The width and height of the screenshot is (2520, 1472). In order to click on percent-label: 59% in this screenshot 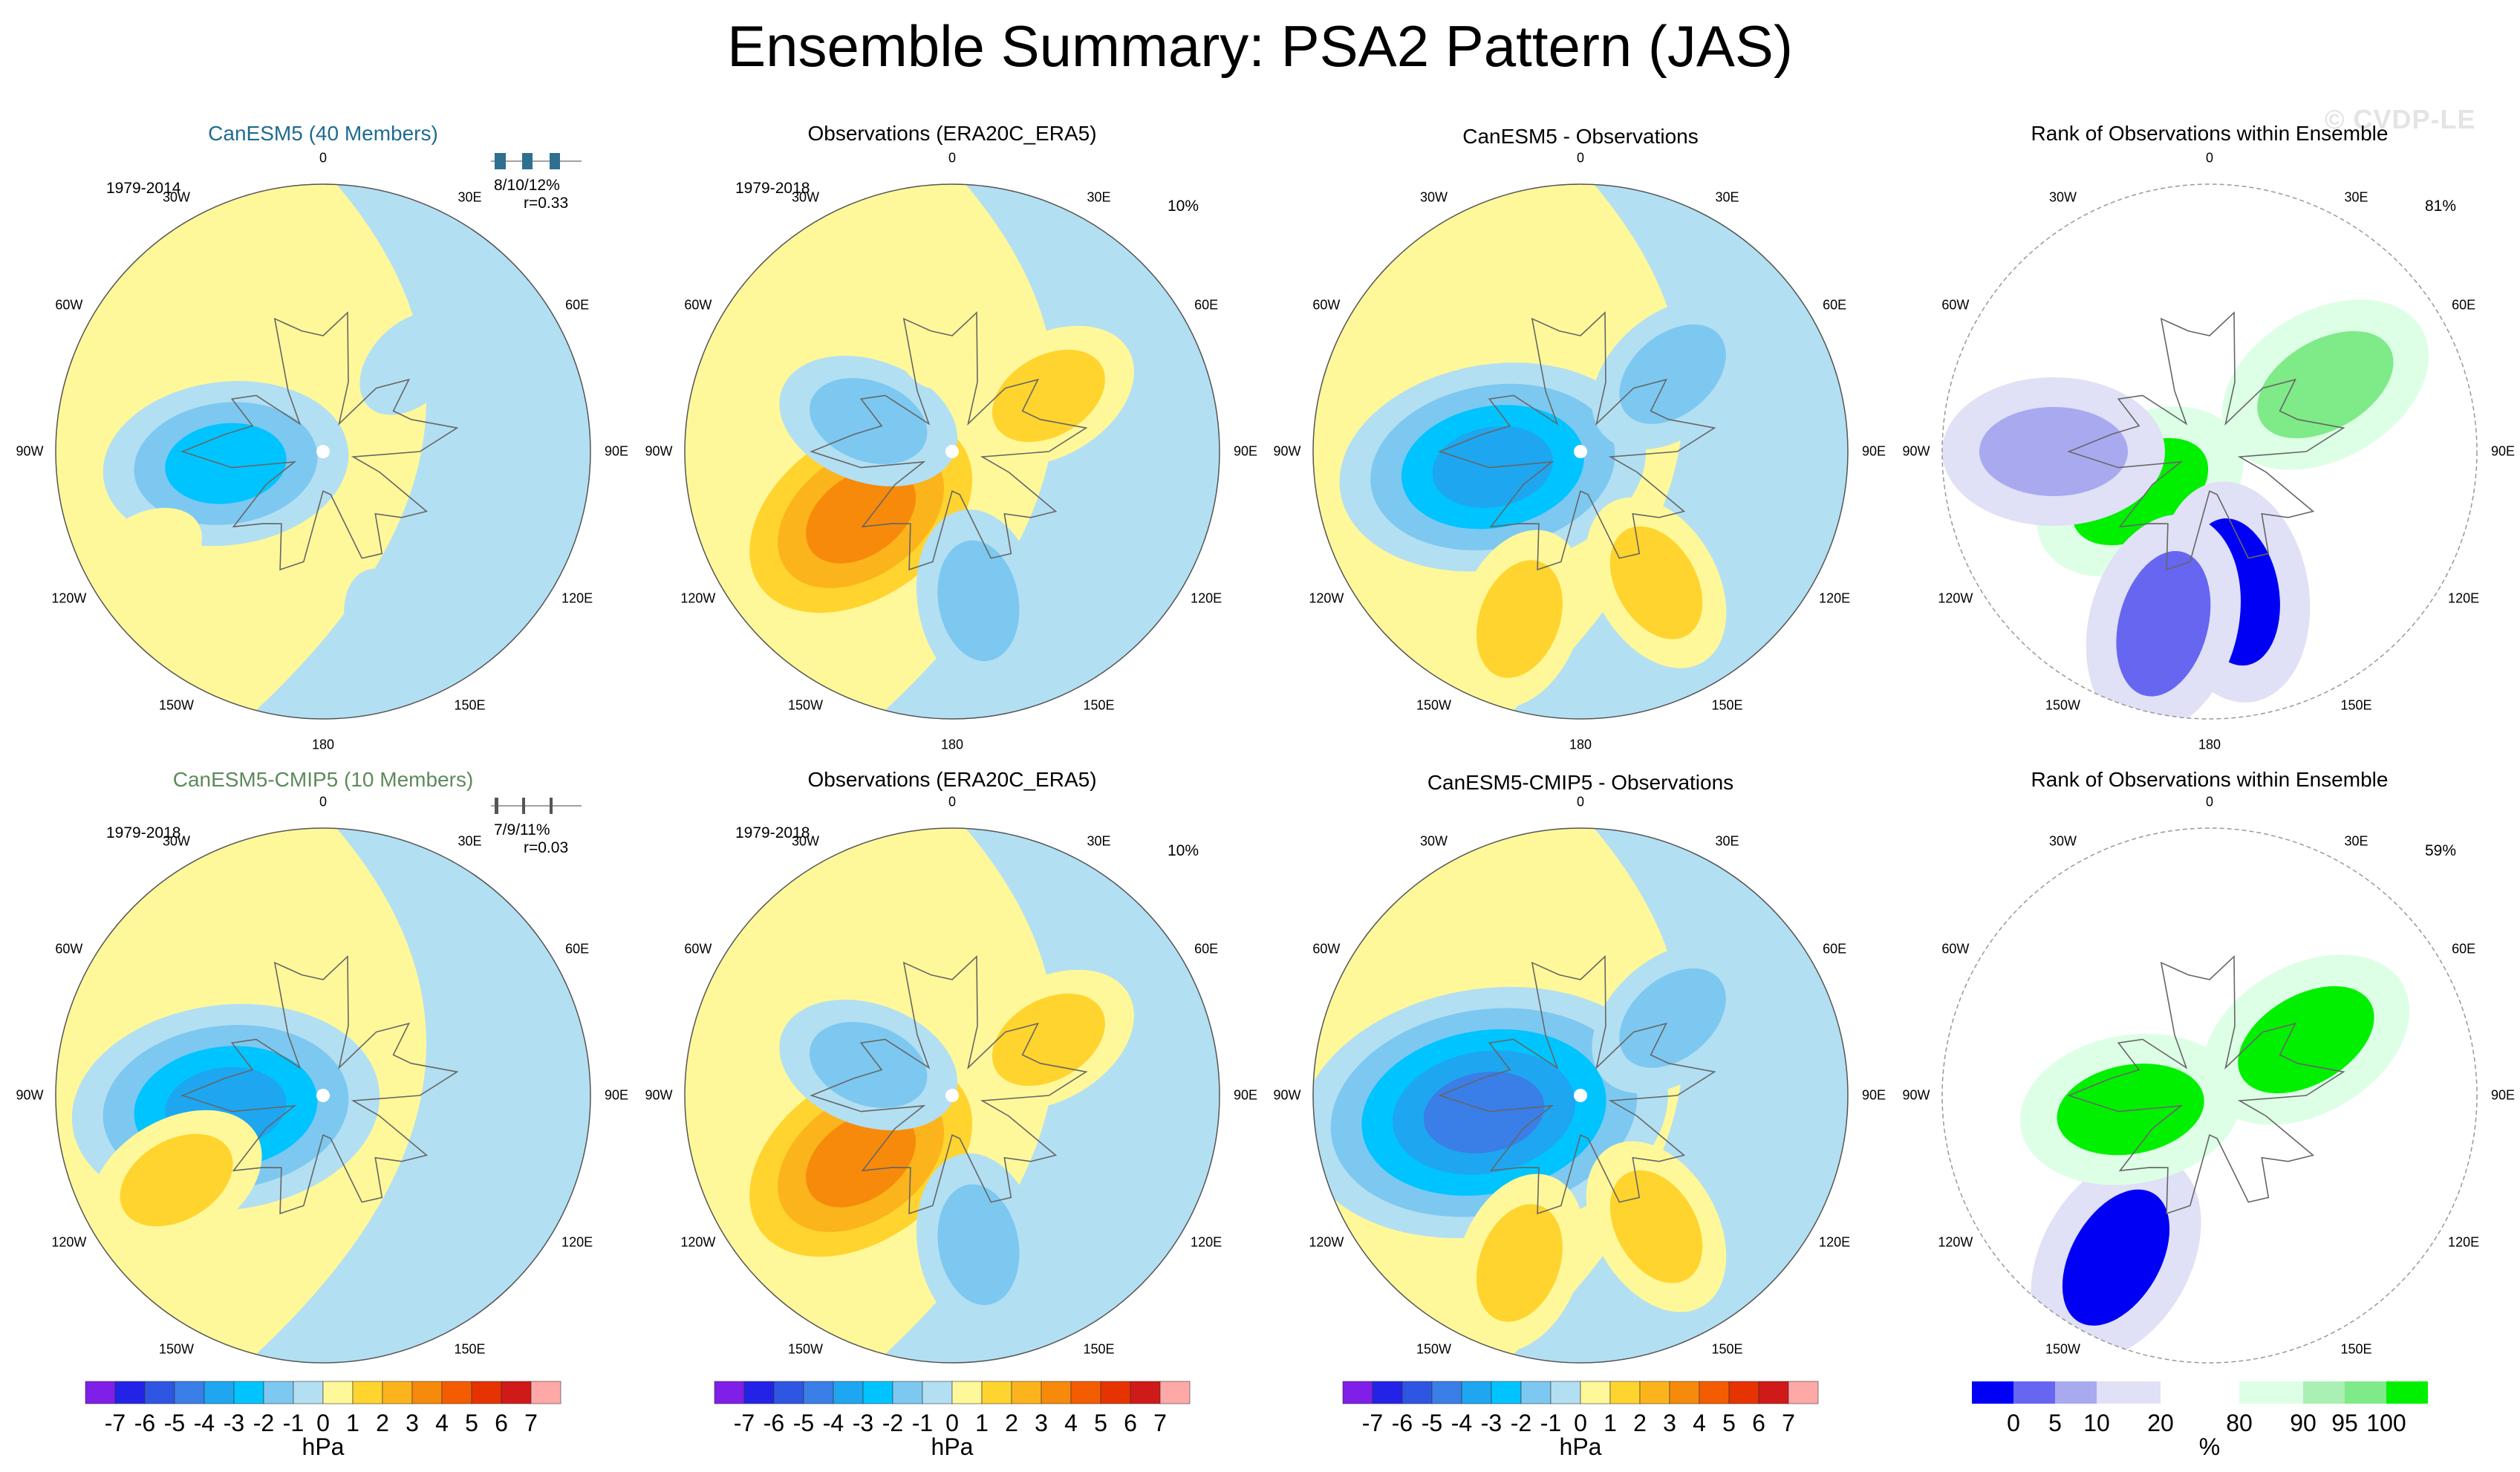, I will do `click(2441, 851)`.